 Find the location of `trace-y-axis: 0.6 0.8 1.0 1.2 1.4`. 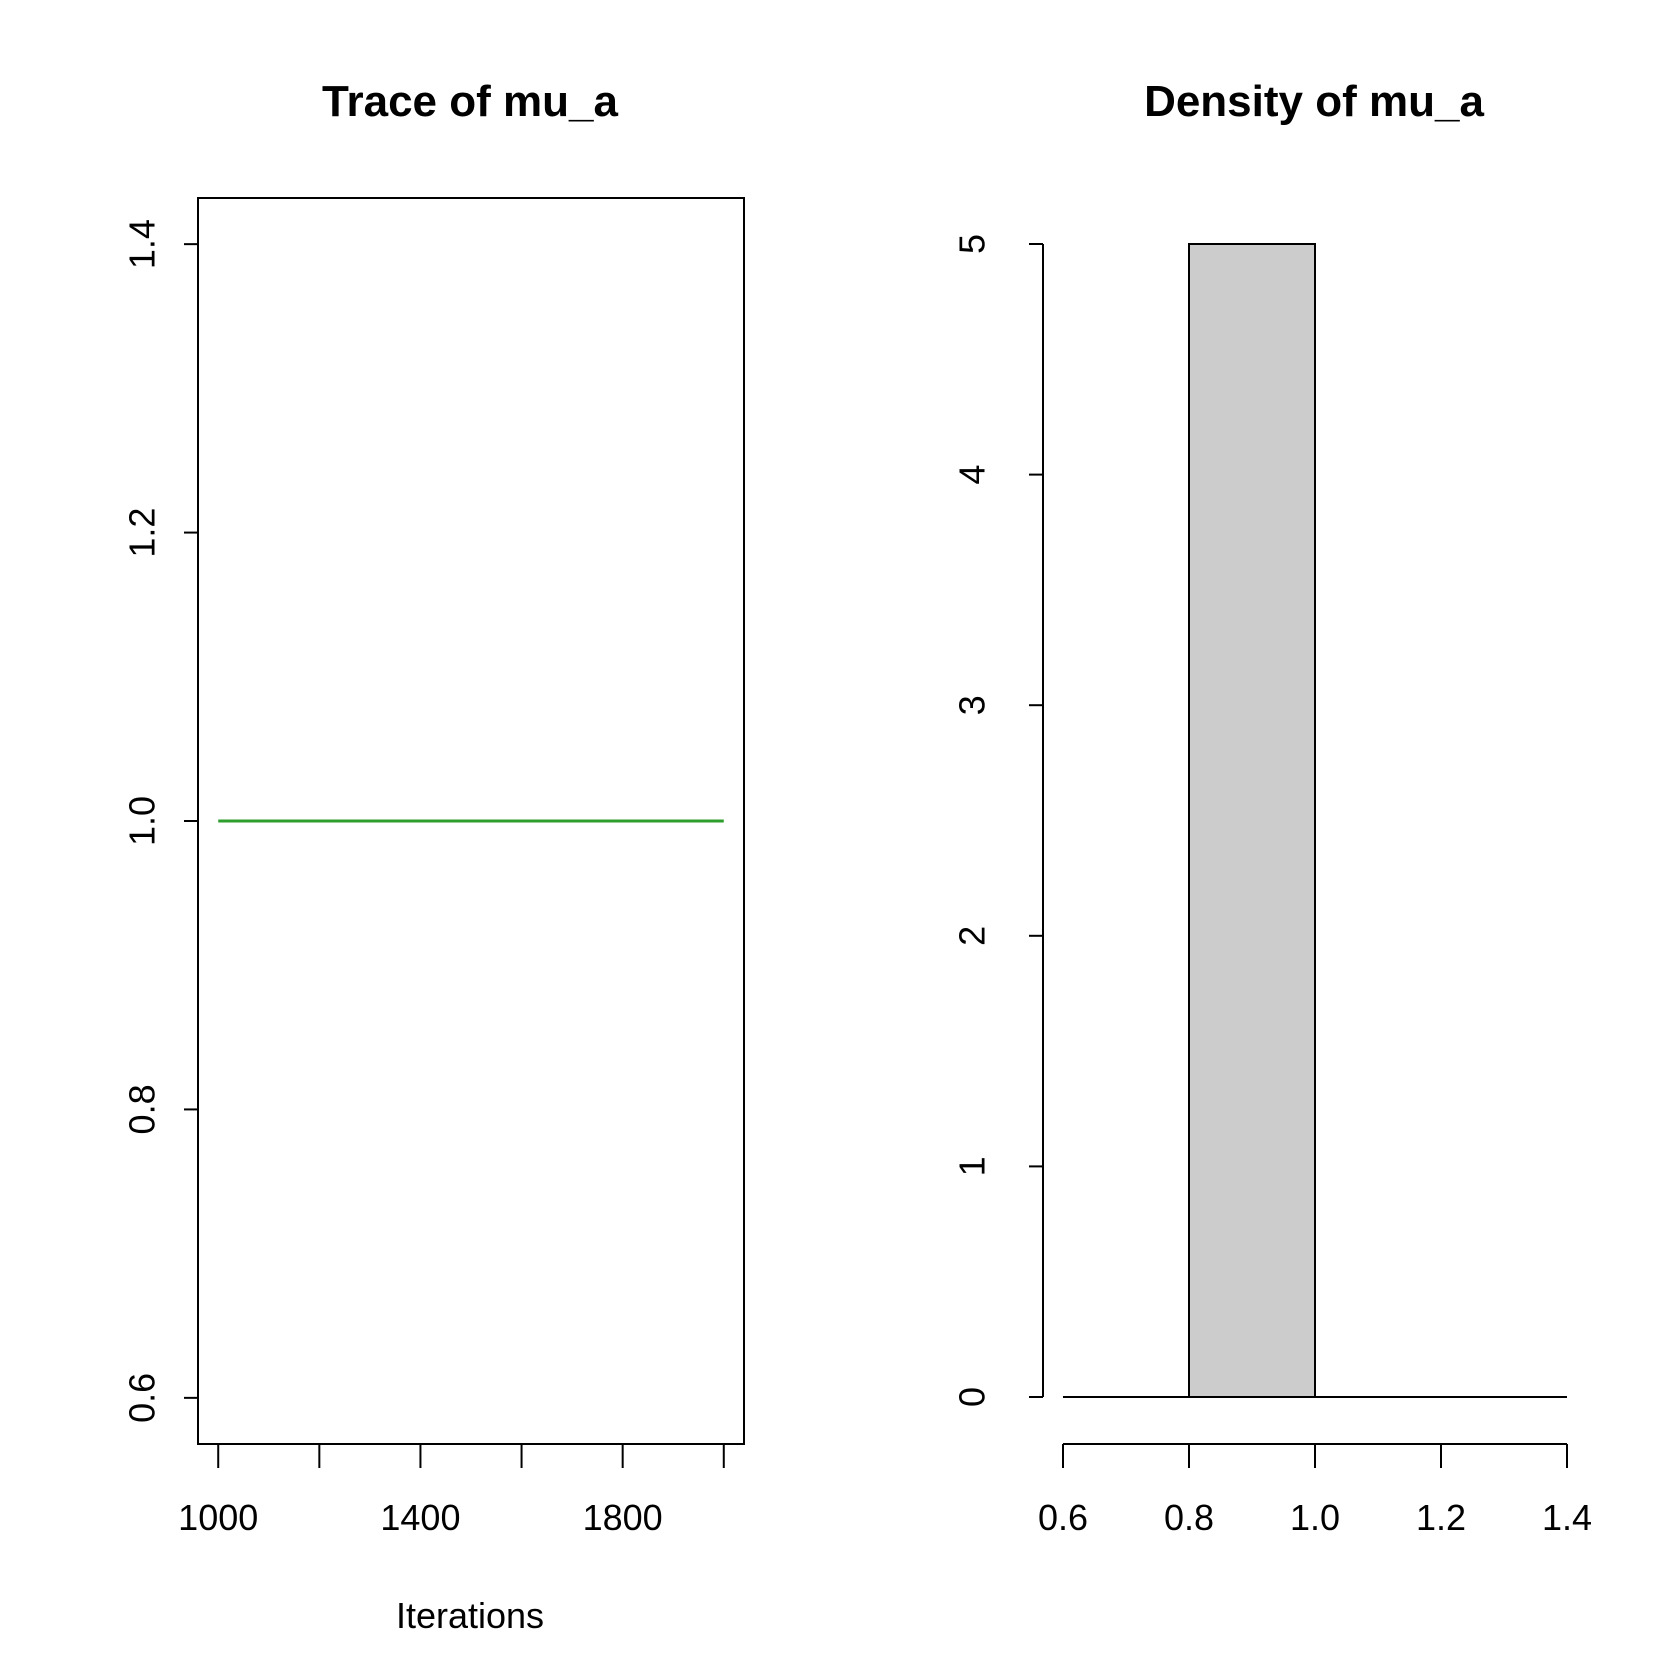

trace-y-axis: 0.6 0.8 1.0 1.2 1.4 is located at coordinates (160, 821).